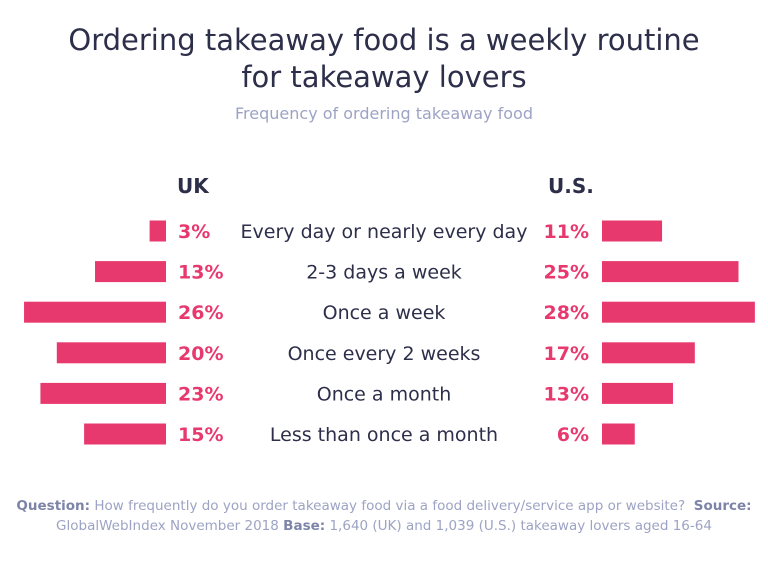 This screenshot has width=768, height=576. I want to click on uk-header: UK, so click(193, 186).